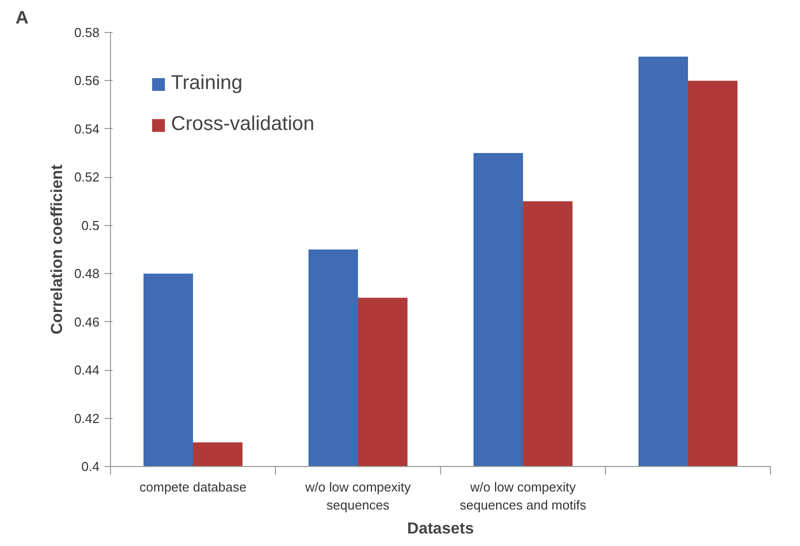 The height and width of the screenshot is (546, 800). What do you see at coordinates (242, 124) in the screenshot?
I see `legend-label: Cross-validation` at bounding box center [242, 124].